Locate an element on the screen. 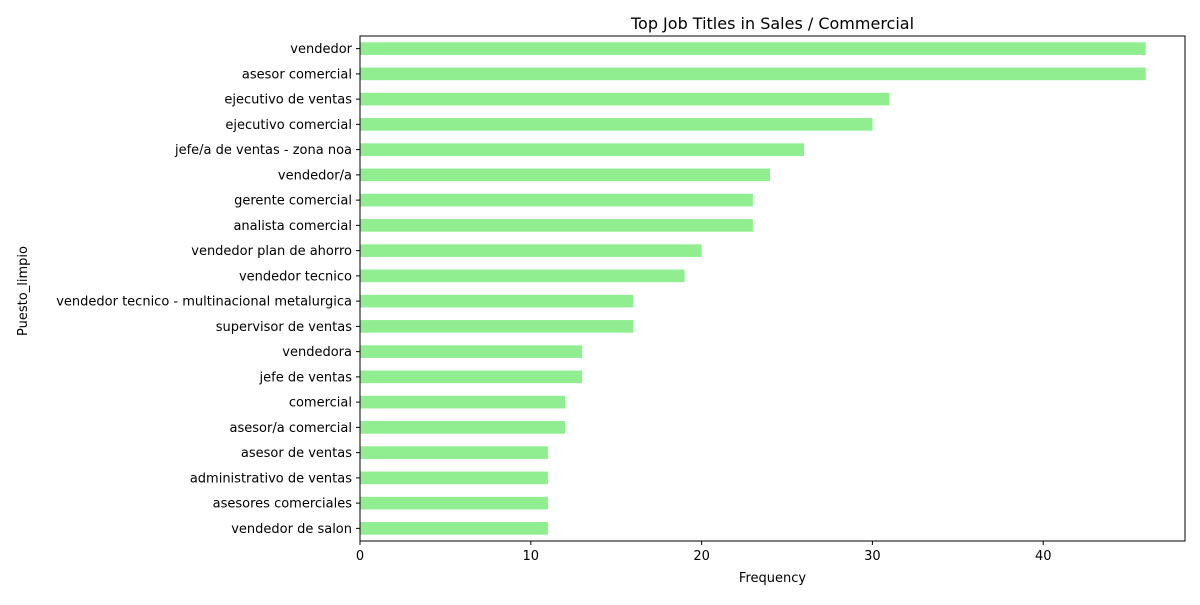  y-tick-label: vendedor tecnico is located at coordinates (295, 276).